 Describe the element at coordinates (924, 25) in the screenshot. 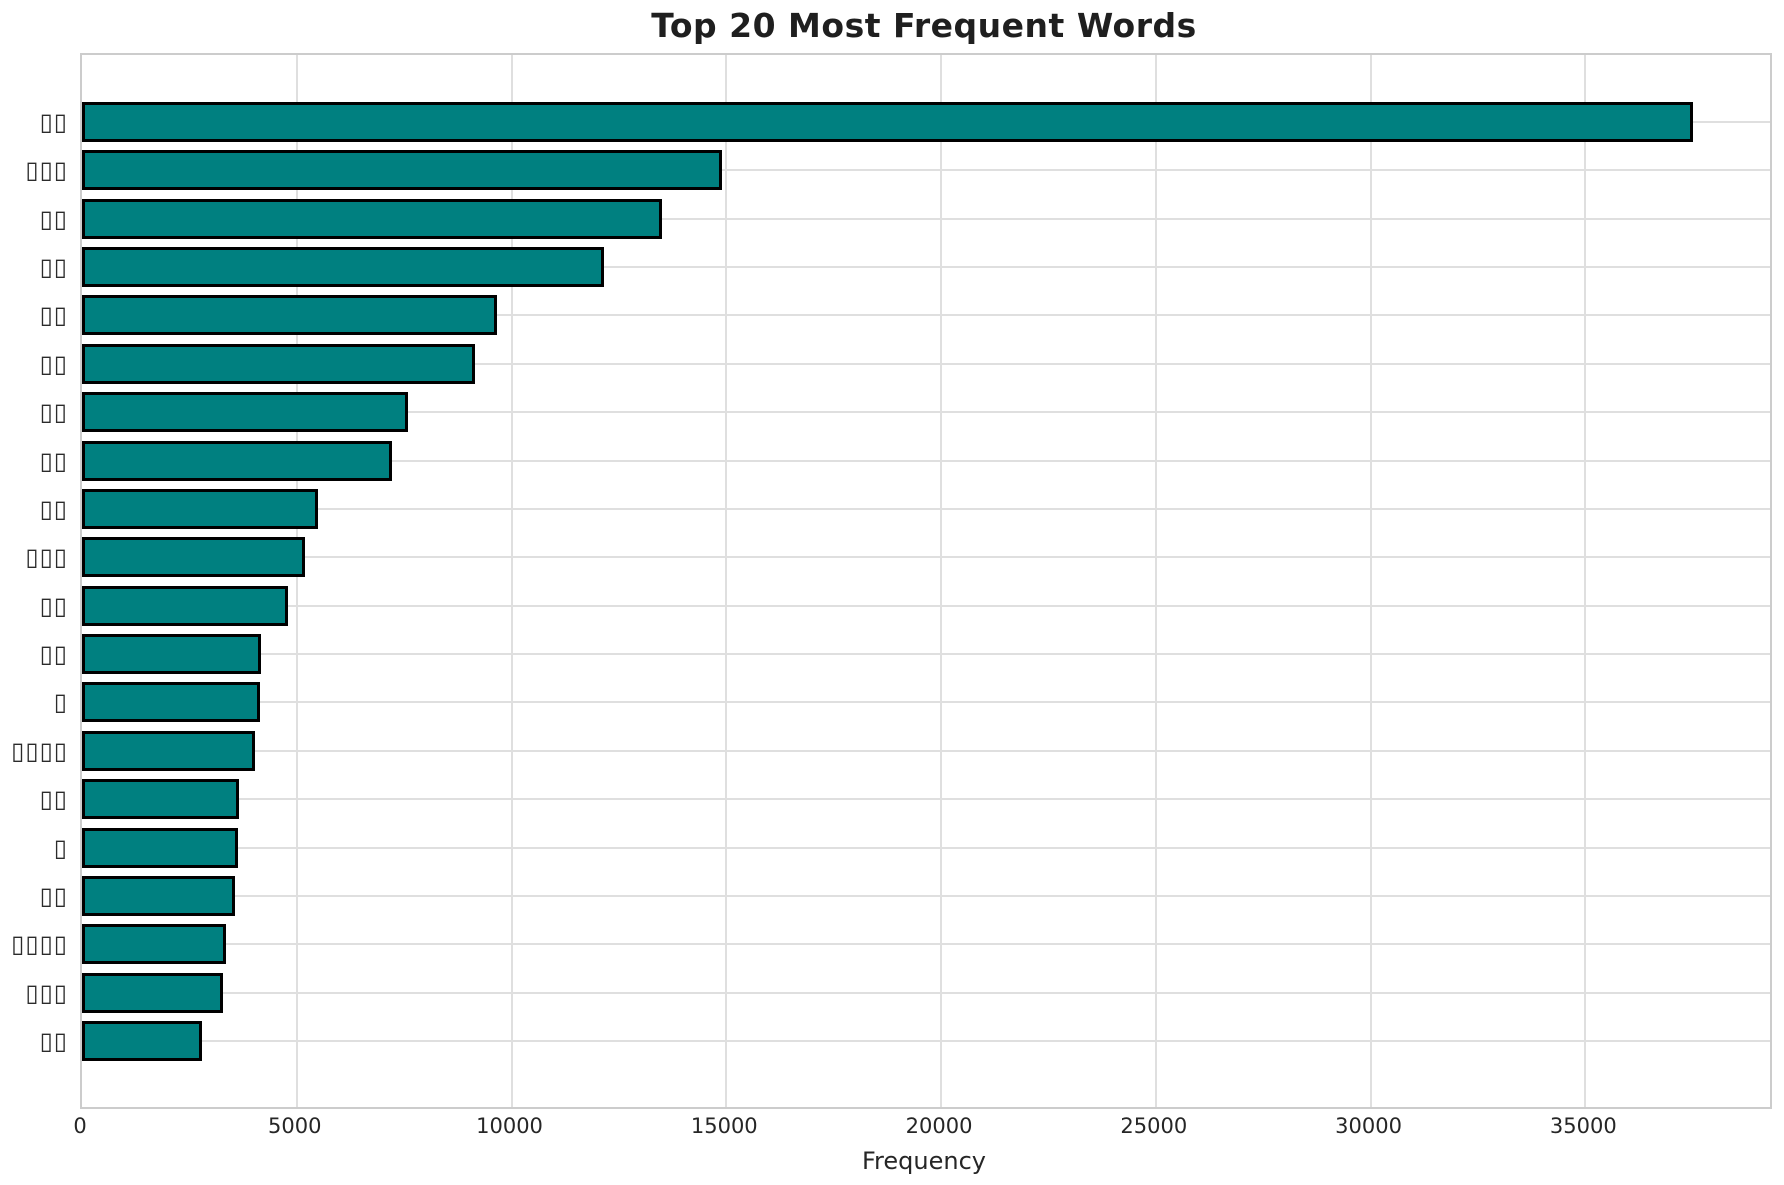

I see `chart-title: Top 20 Most Frequent Words` at that location.